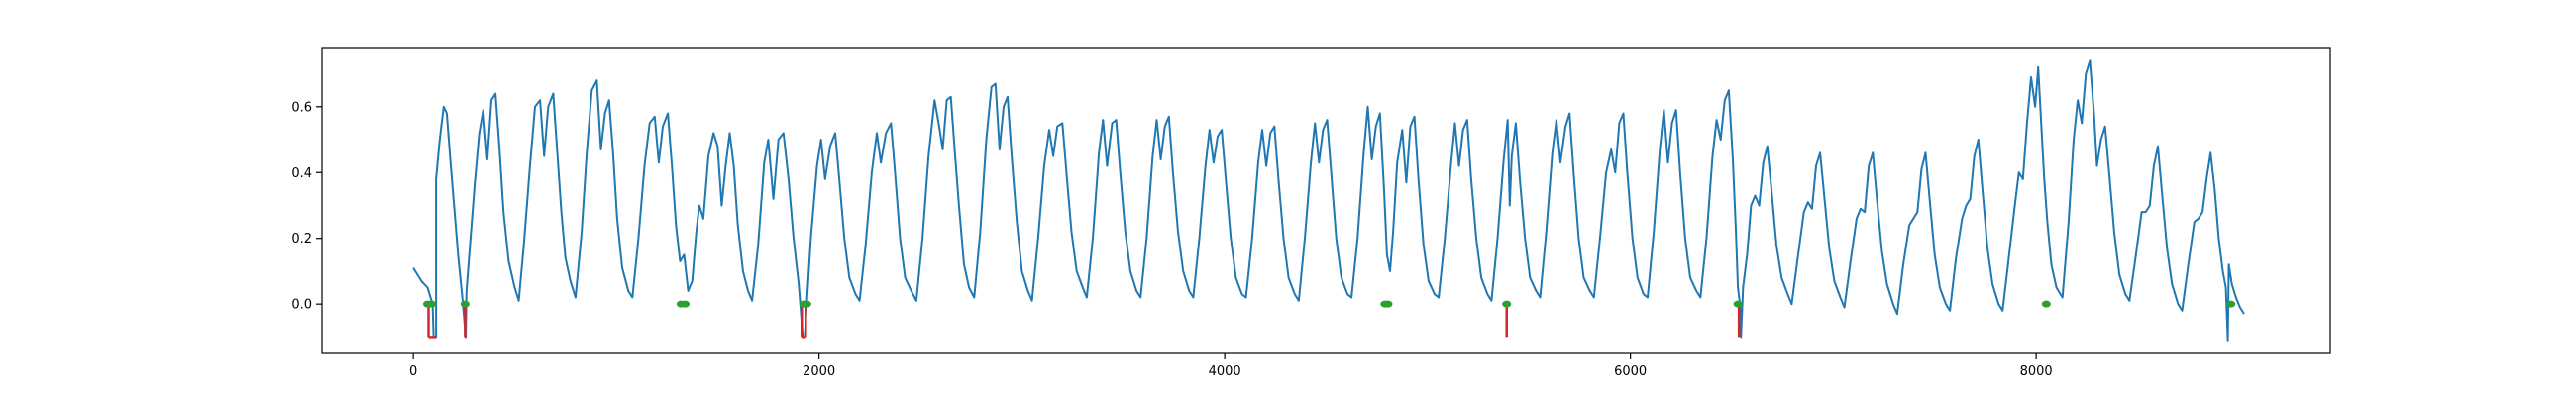  Describe the element at coordinates (2037, 372) in the screenshot. I see `x-tick-label-4: 8000` at that location.